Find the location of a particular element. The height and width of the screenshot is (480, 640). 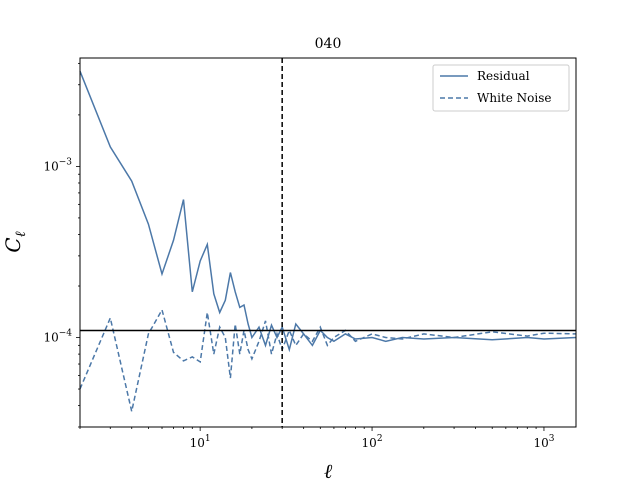

x-axis-ticks: 10¹ 10² 10³ is located at coordinates (317, 438).